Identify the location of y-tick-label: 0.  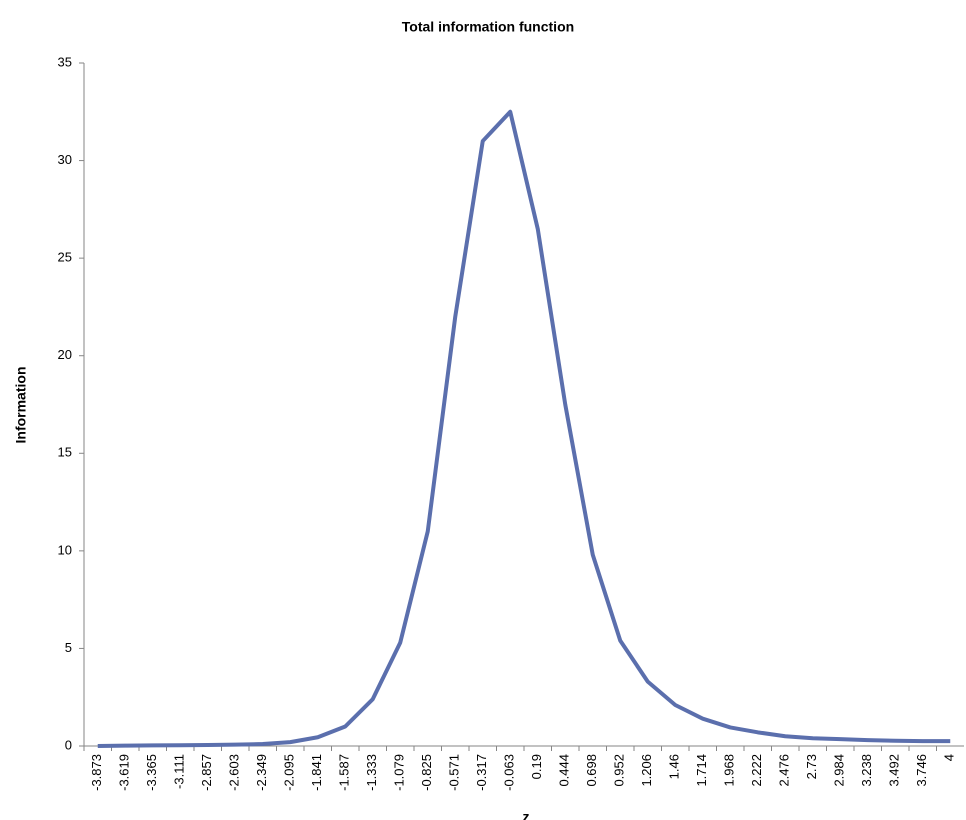
(68, 744).